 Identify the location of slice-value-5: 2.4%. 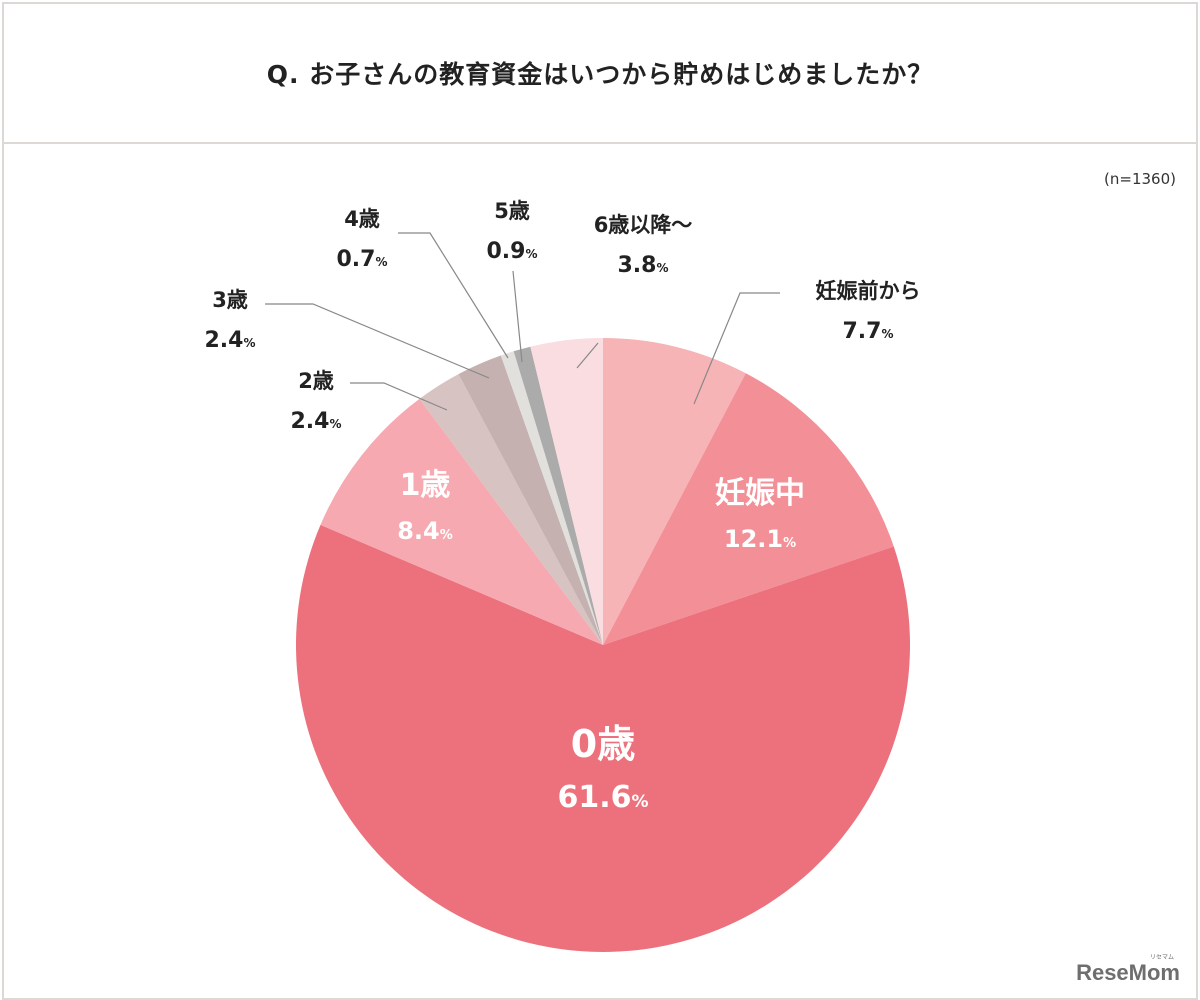
(229, 340).